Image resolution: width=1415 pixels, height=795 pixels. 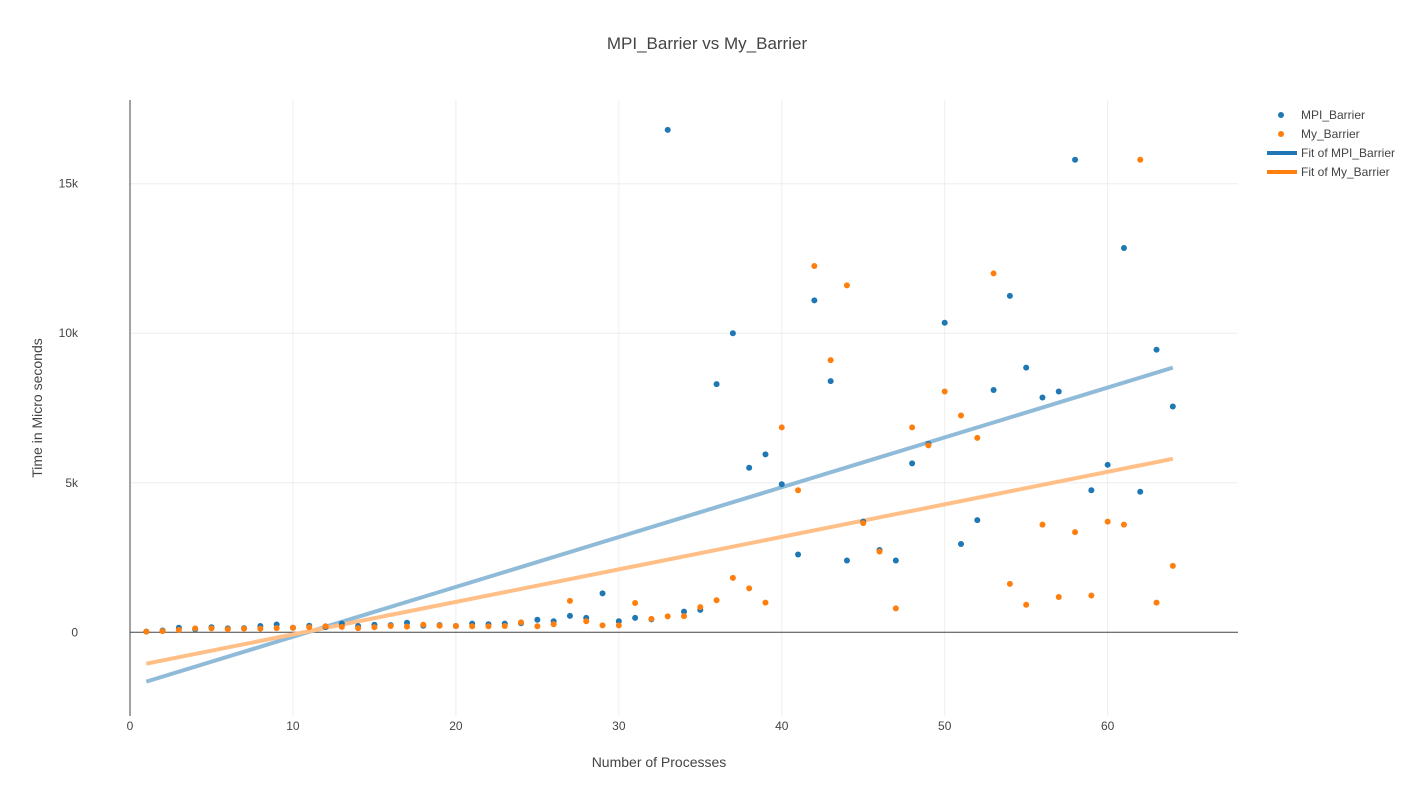 I want to click on x-tick-label: 60, so click(x=1108, y=726).